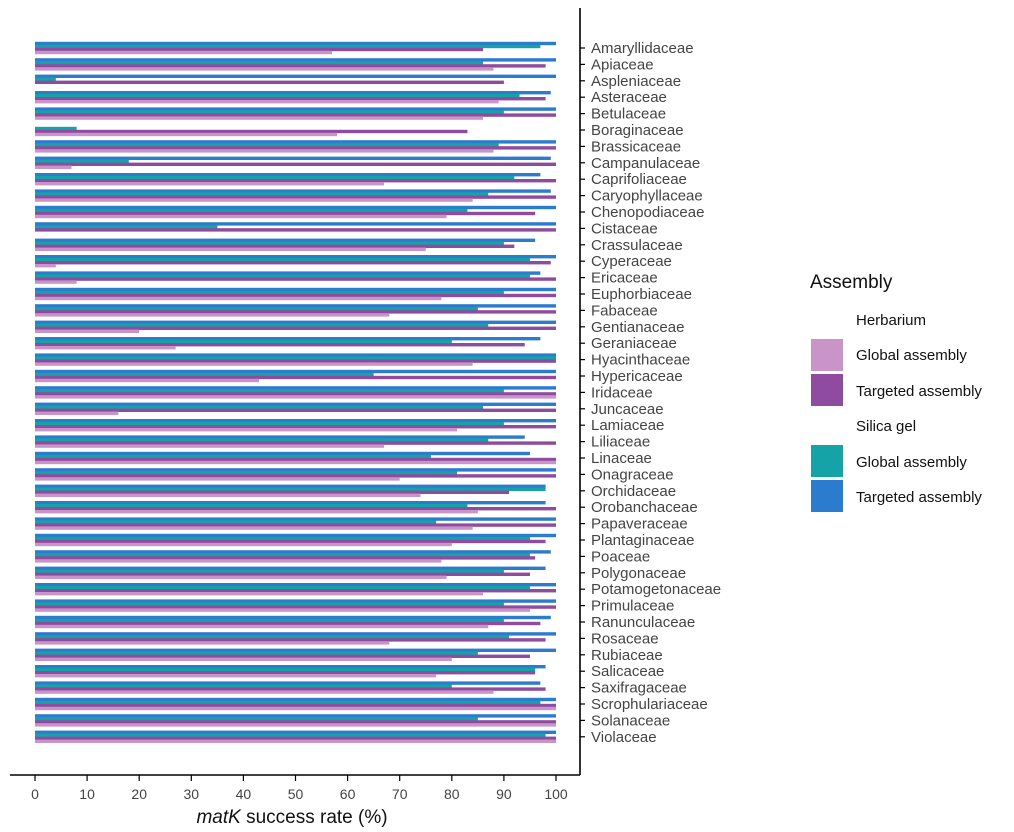  What do you see at coordinates (295, 328) in the screenshot?
I see `bar-gentianaceae-herb-targeted` at bounding box center [295, 328].